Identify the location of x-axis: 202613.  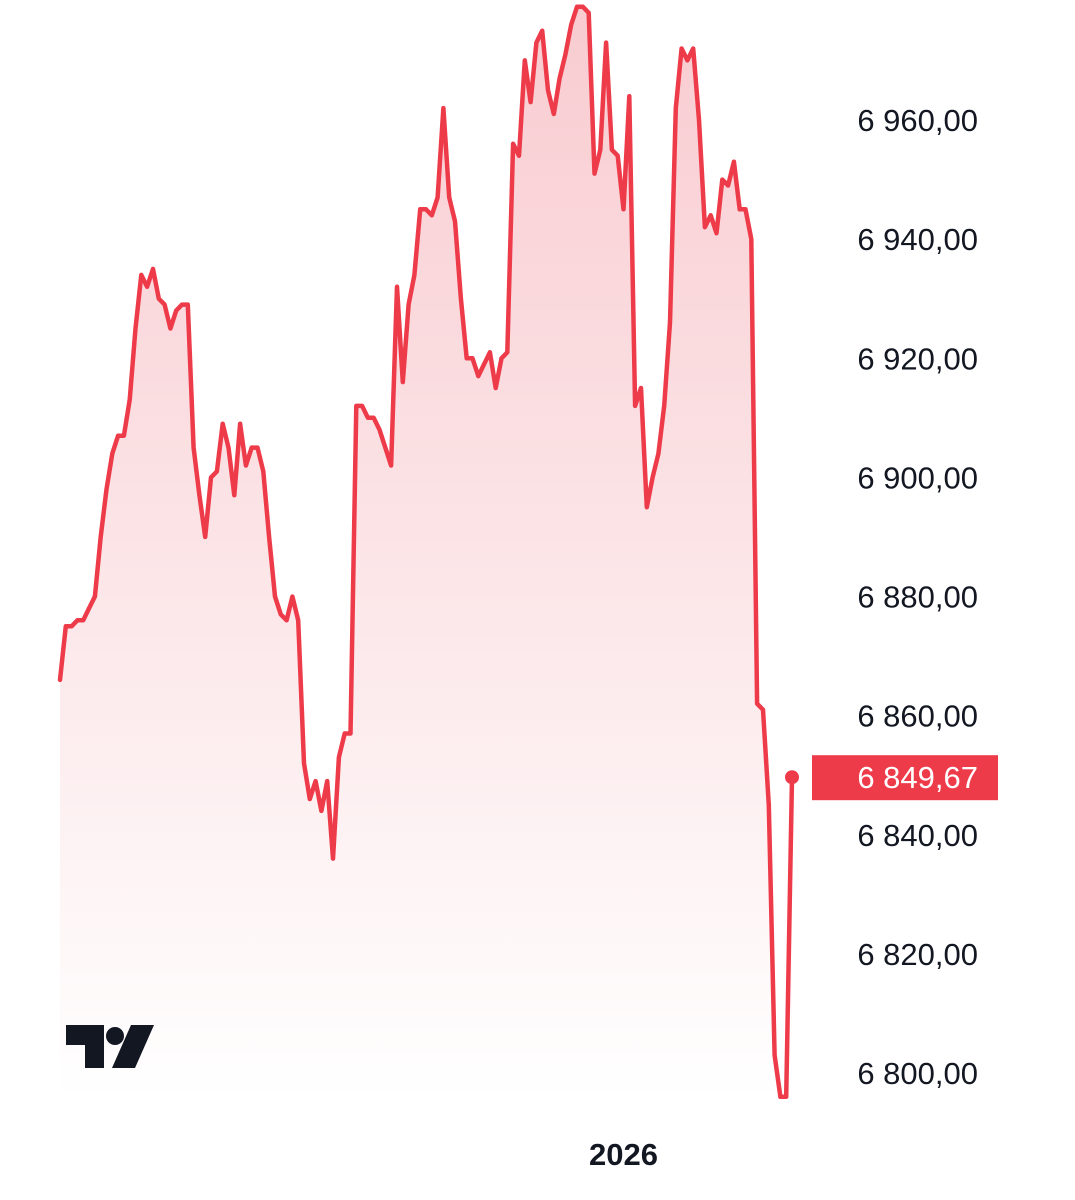
(832, 1154).